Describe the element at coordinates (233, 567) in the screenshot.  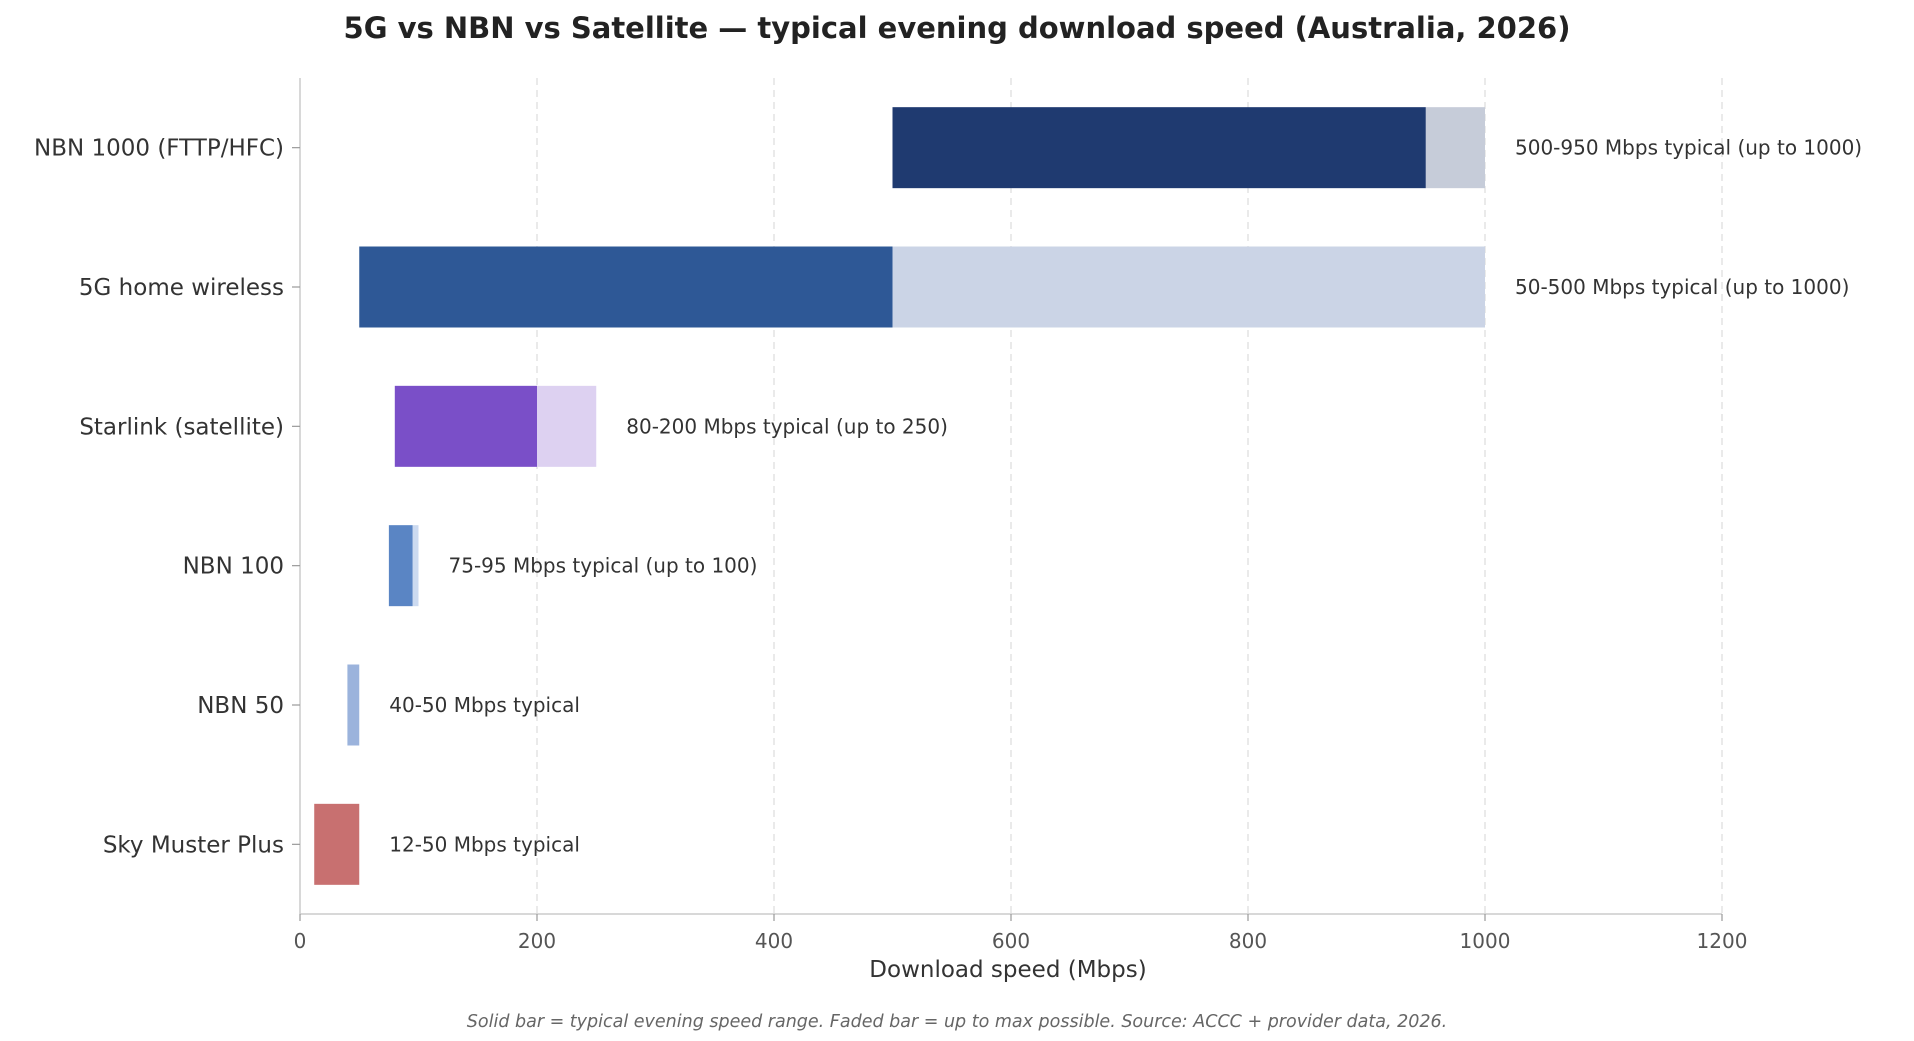
I see `category-label-3: NBN 100` at that location.